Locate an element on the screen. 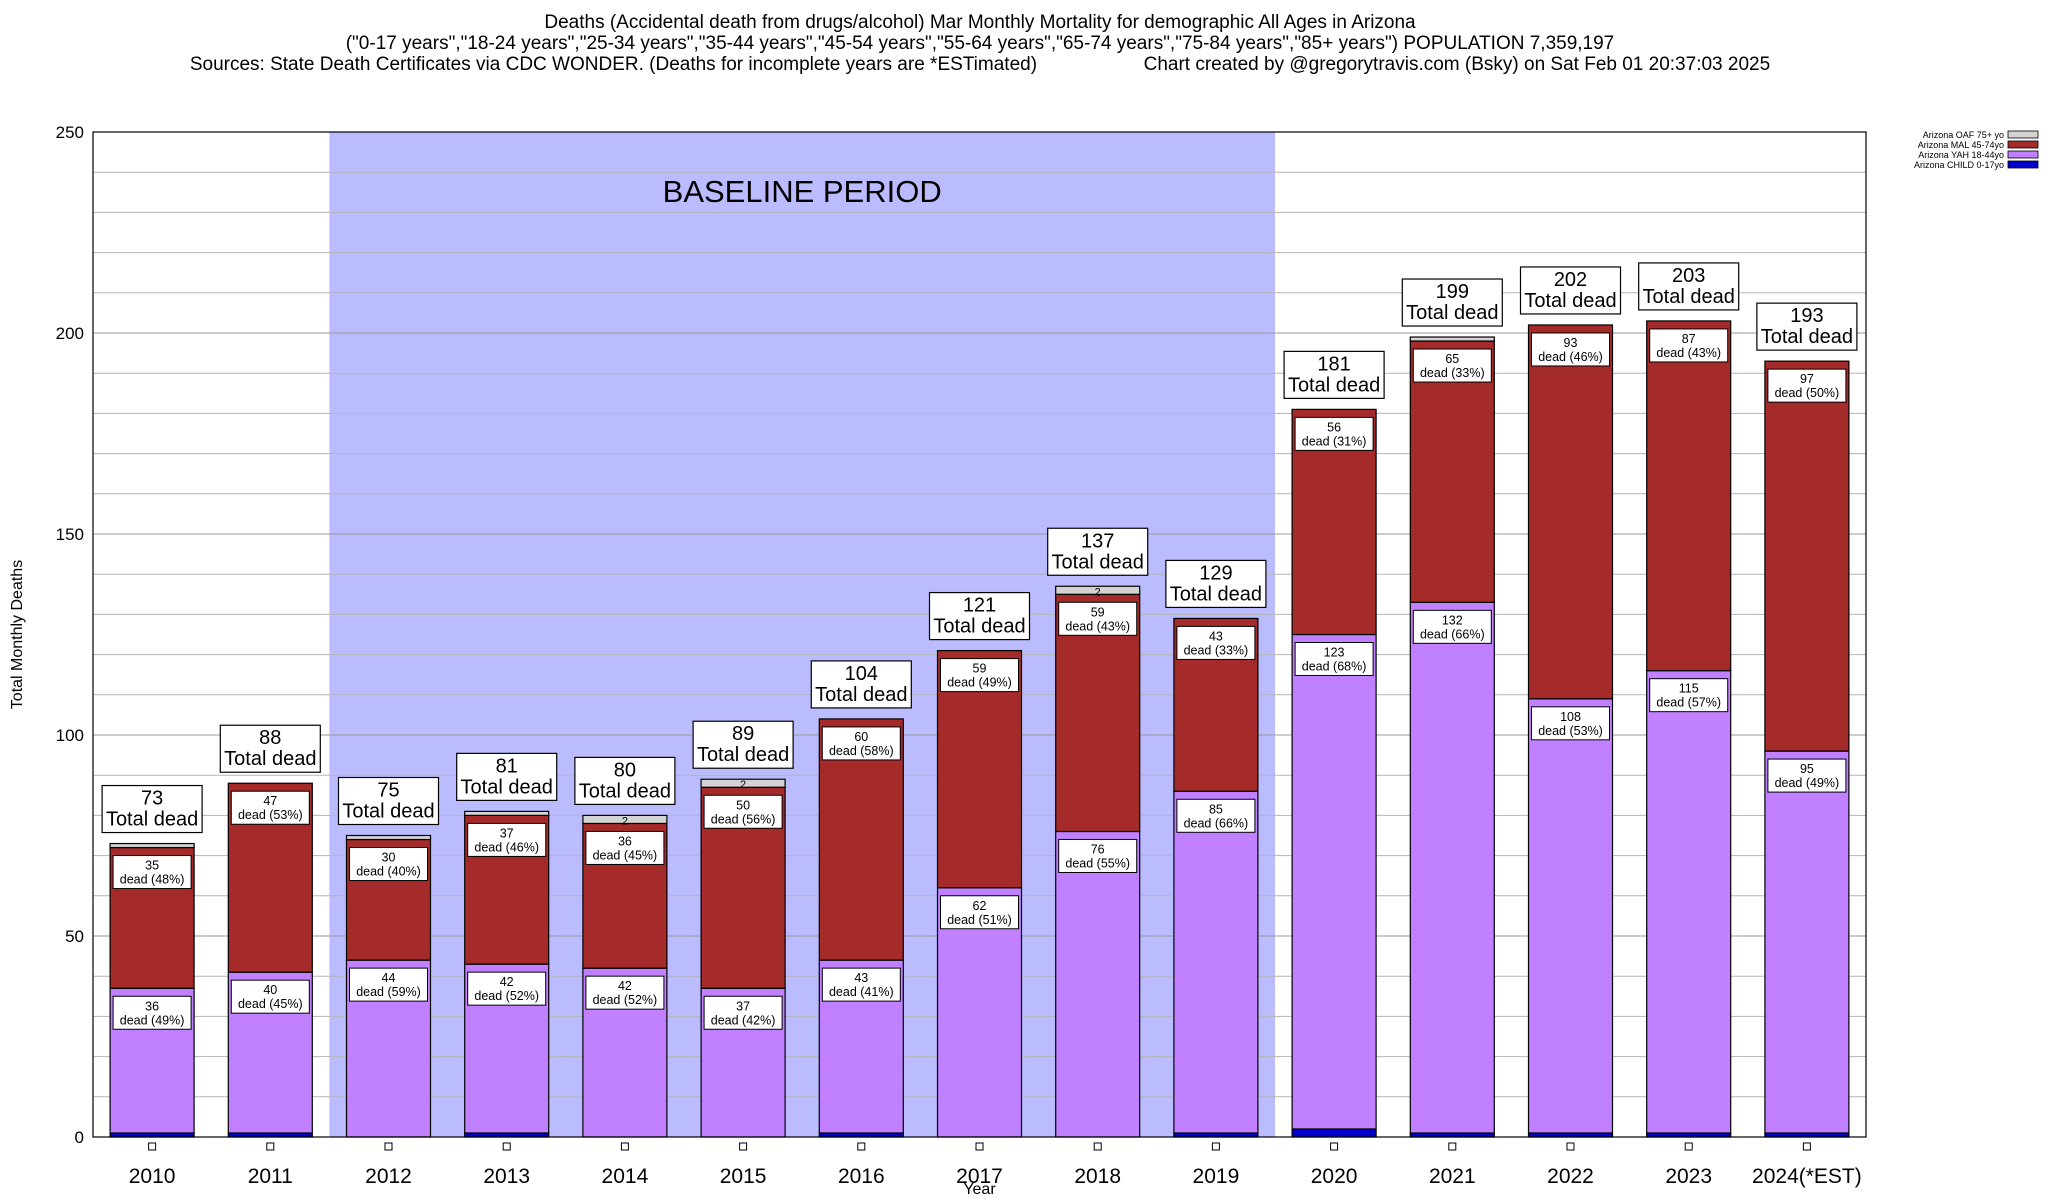 This screenshot has height=1200, width=2048. segment-label-pct: dead (45%) is located at coordinates (270, 1004).